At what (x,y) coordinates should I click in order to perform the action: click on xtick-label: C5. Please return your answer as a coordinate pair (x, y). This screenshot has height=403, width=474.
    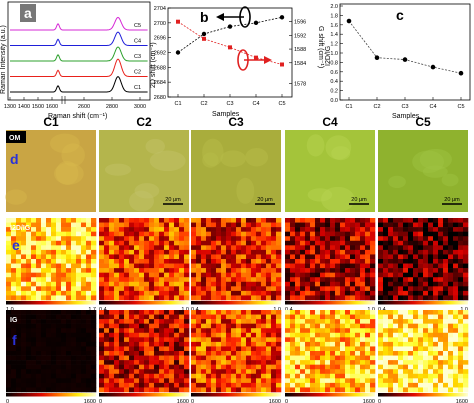
    Looking at the image, I should click on (460, 107).